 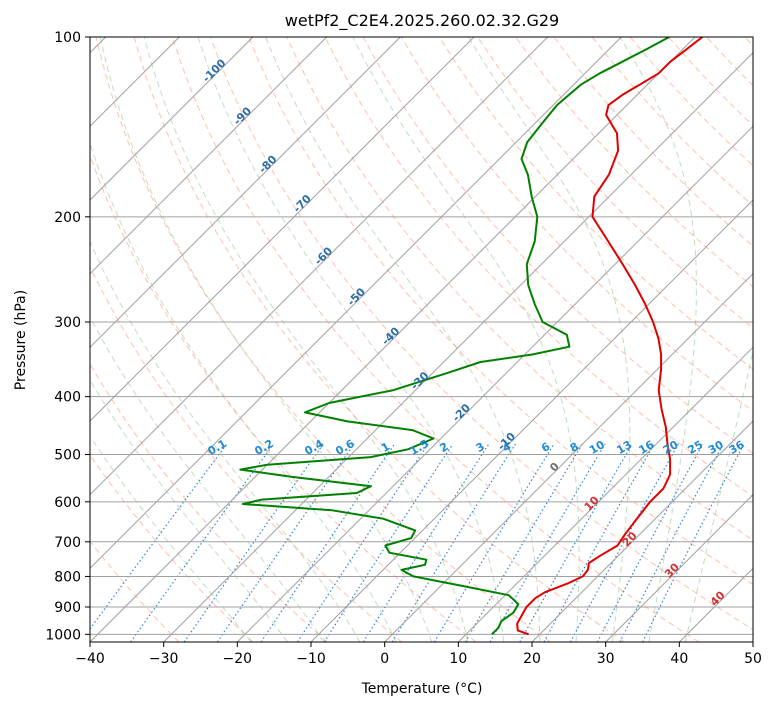 I want to click on moist-adiabat-label: 30, so click(x=672, y=570).